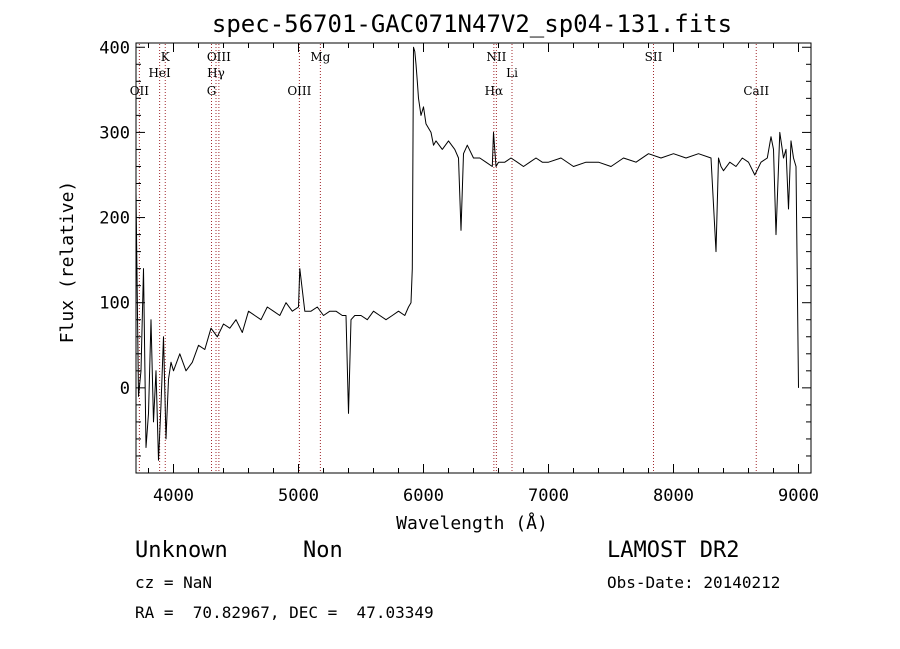 The image size is (900, 649). Describe the element at coordinates (125, 389) in the screenshot. I see `y-tick-label: 0` at that location.